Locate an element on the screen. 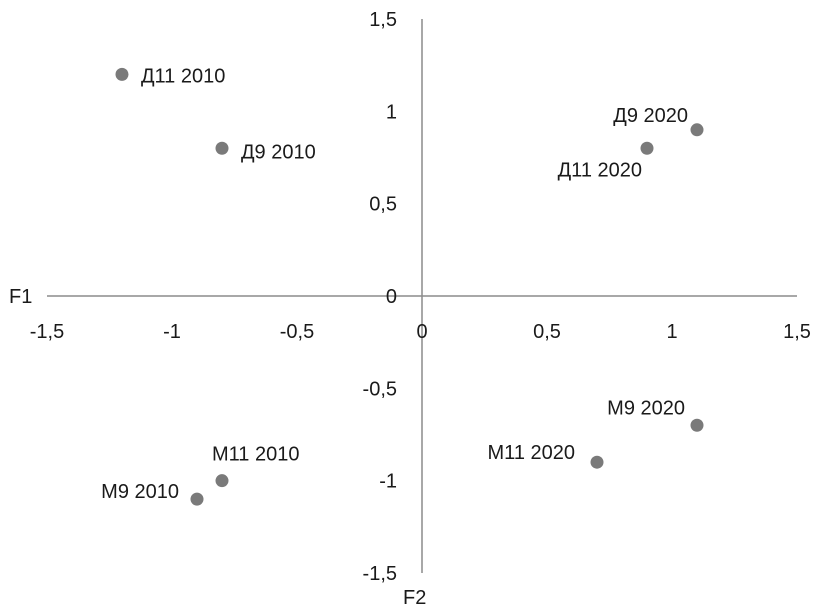 The image size is (814, 606). data-point-label: М11 2010 is located at coordinates (255, 455).